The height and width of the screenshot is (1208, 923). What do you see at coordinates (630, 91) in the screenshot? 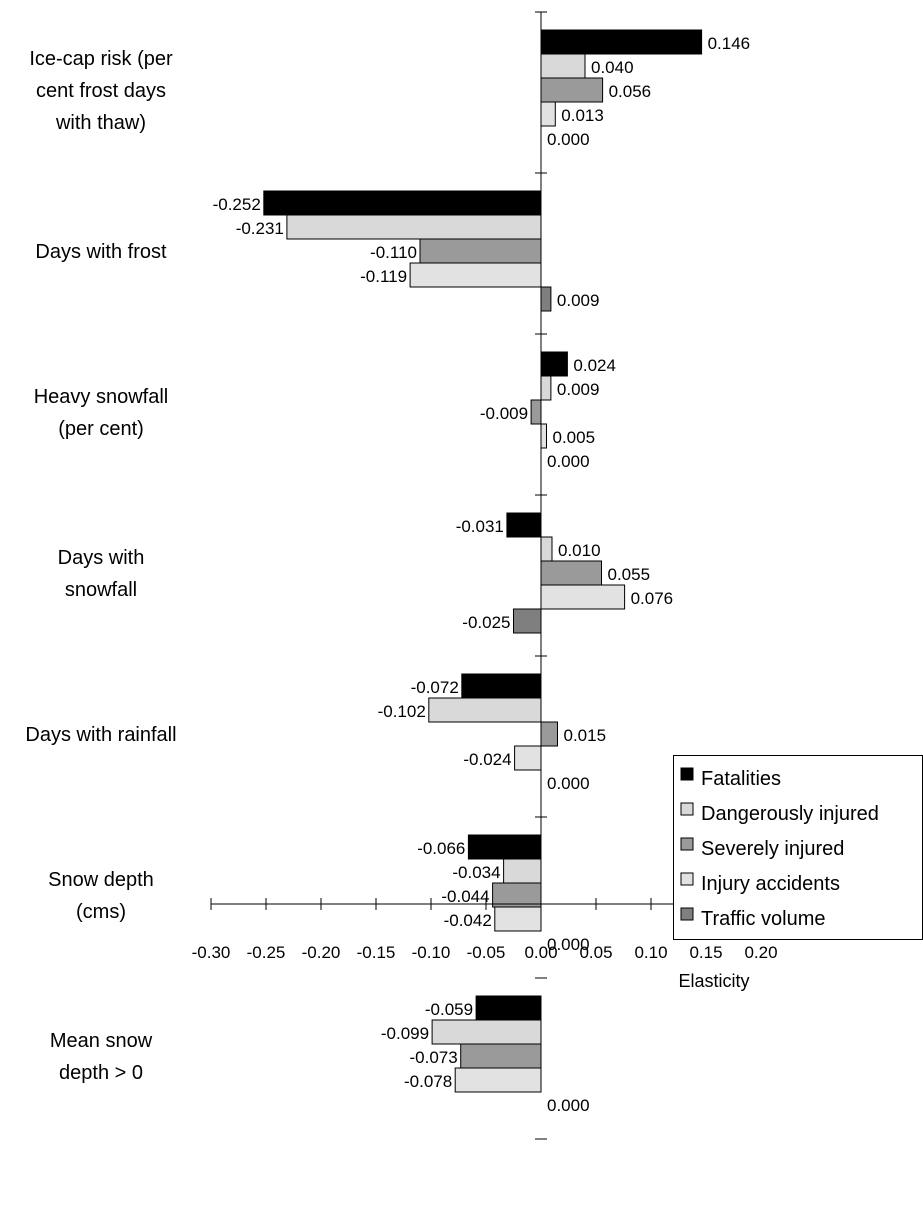
I see `data-label: 0.056` at bounding box center [630, 91].